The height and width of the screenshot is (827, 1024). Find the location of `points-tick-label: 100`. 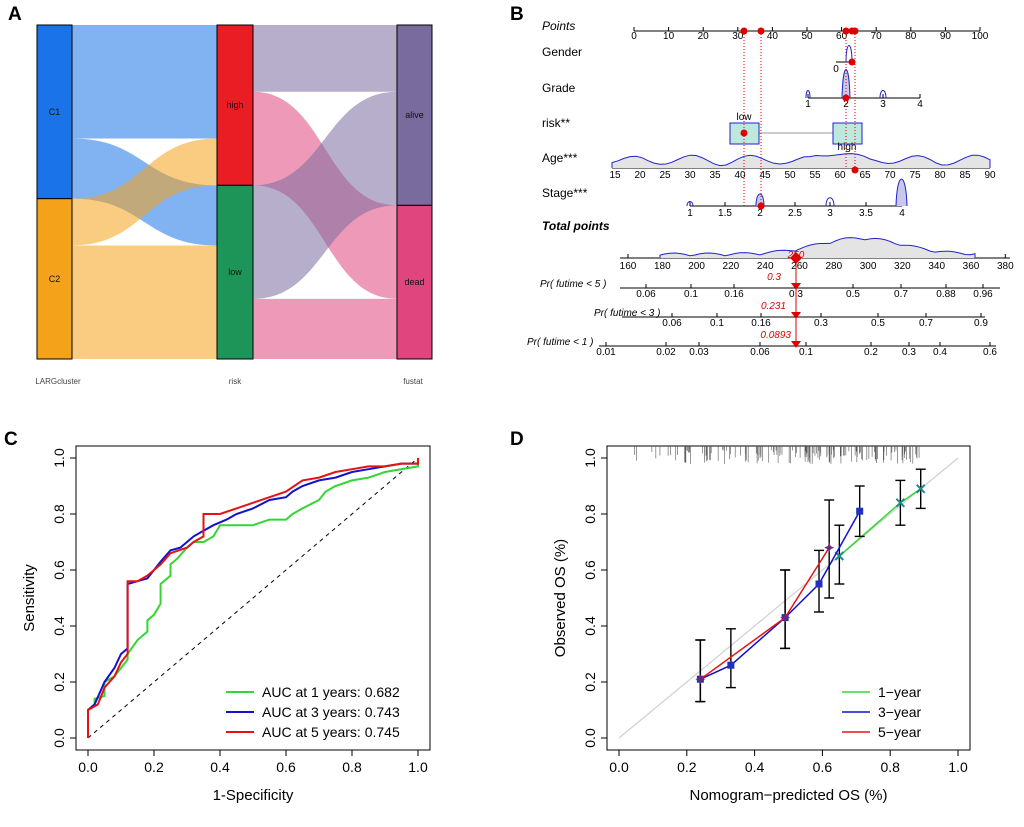

points-tick-label: 100 is located at coordinates (980, 36).